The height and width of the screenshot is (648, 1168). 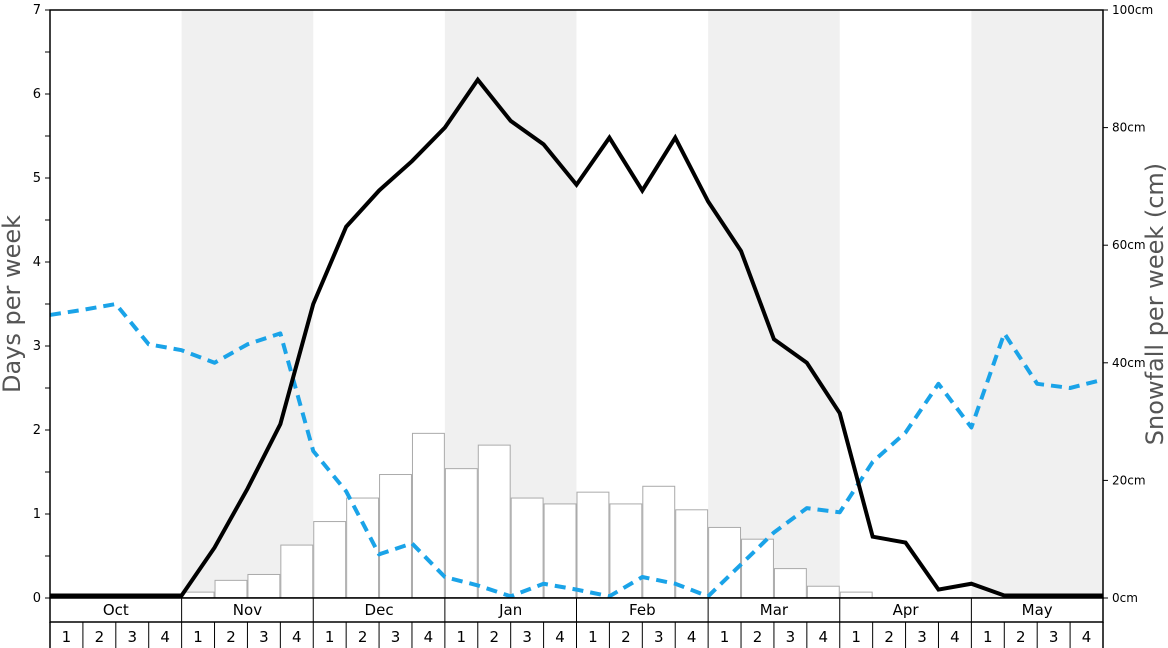 I want to click on left-tick-label: 2, so click(x=37, y=430).